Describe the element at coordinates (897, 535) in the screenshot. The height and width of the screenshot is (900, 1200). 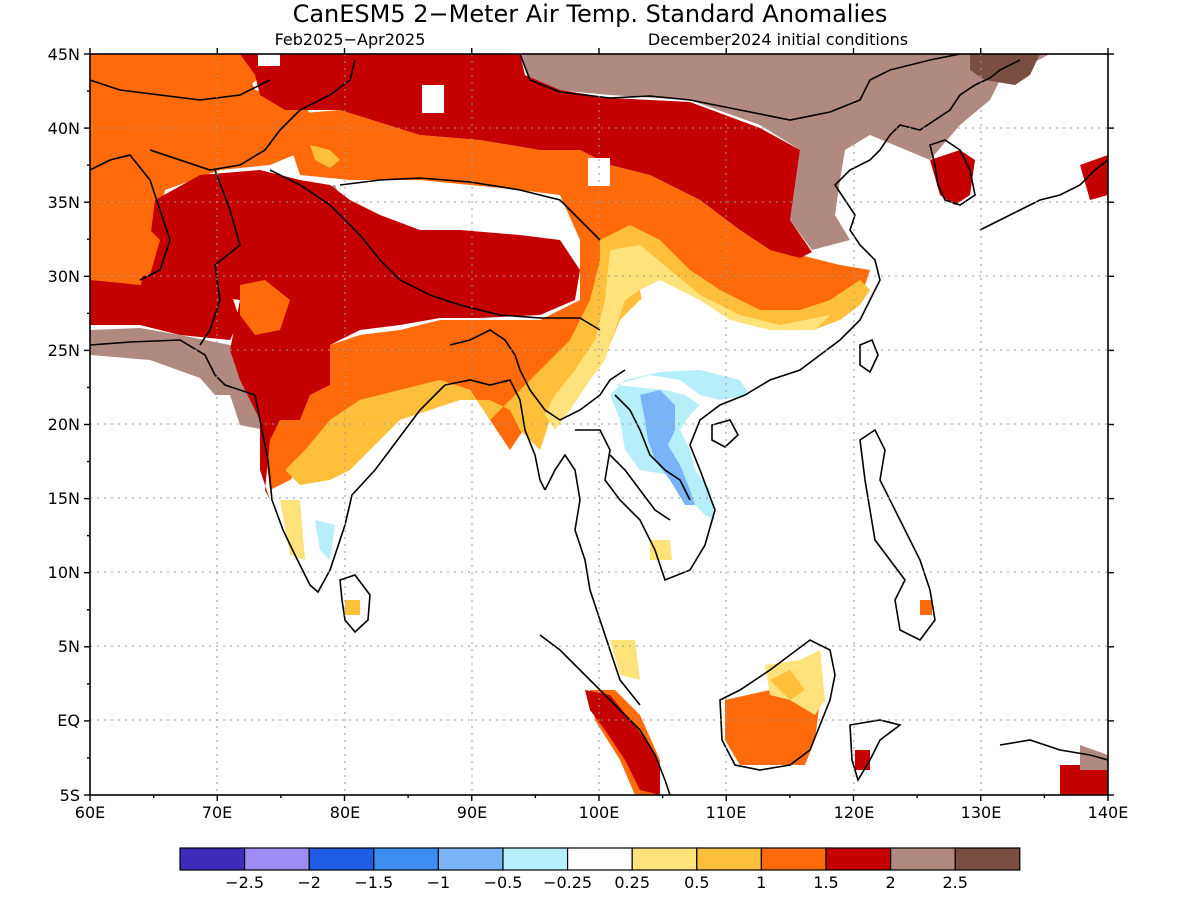
I see `coastline-philippines` at that location.